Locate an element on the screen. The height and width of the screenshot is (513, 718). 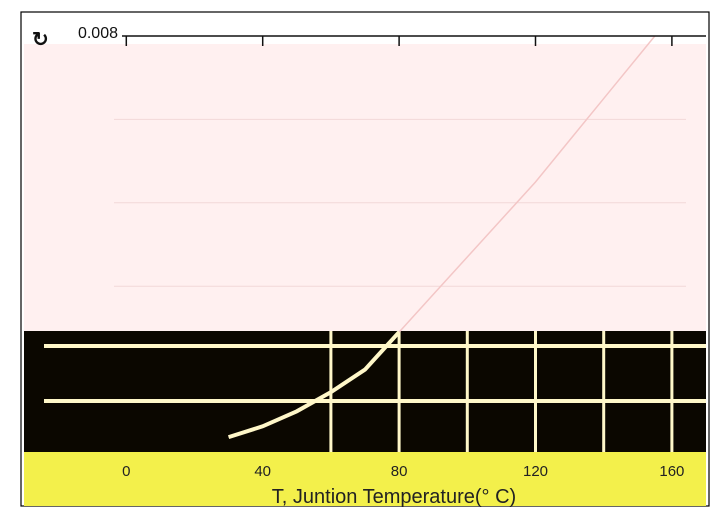
x-tick-label: 0 is located at coordinates (126, 471).